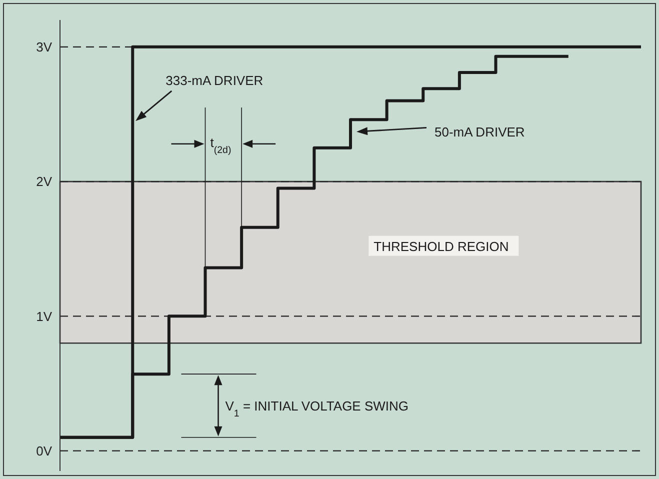 This screenshot has width=659, height=479. Describe the element at coordinates (441, 246) in the screenshot. I see `band-label: THRESHOLD REGION` at that location.